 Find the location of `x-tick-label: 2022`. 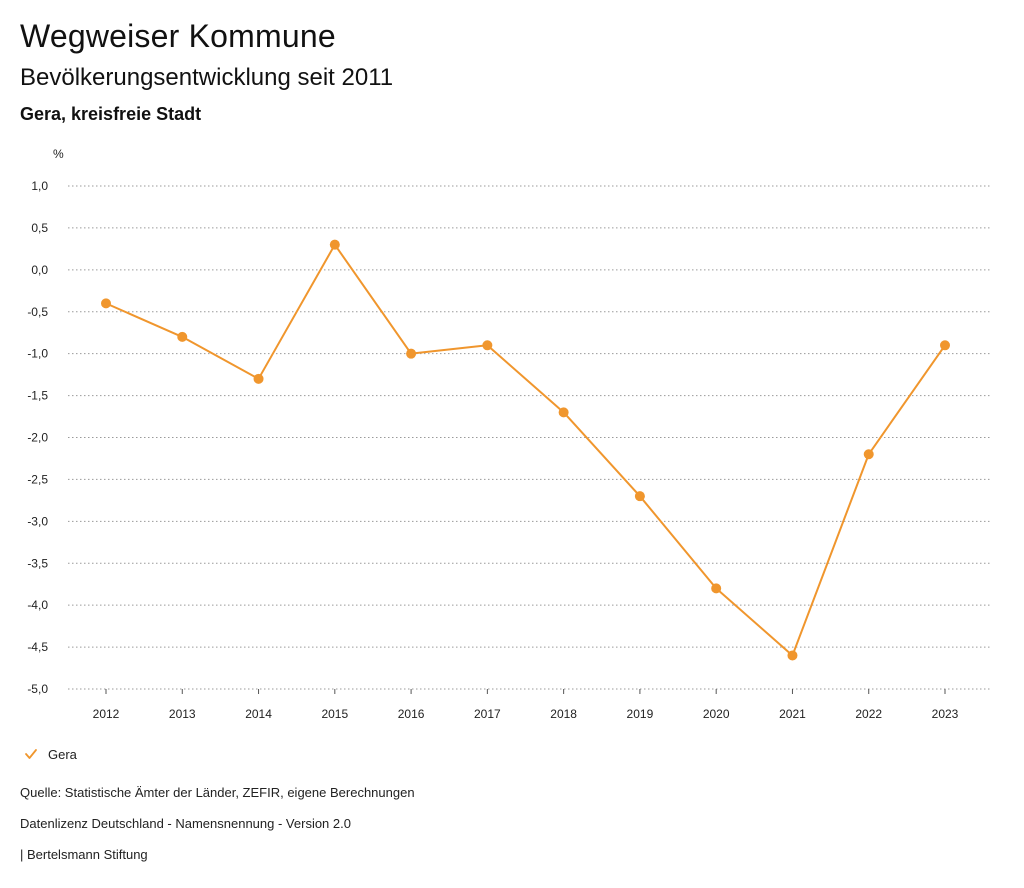

x-tick-label: 2022 is located at coordinates (868, 714).